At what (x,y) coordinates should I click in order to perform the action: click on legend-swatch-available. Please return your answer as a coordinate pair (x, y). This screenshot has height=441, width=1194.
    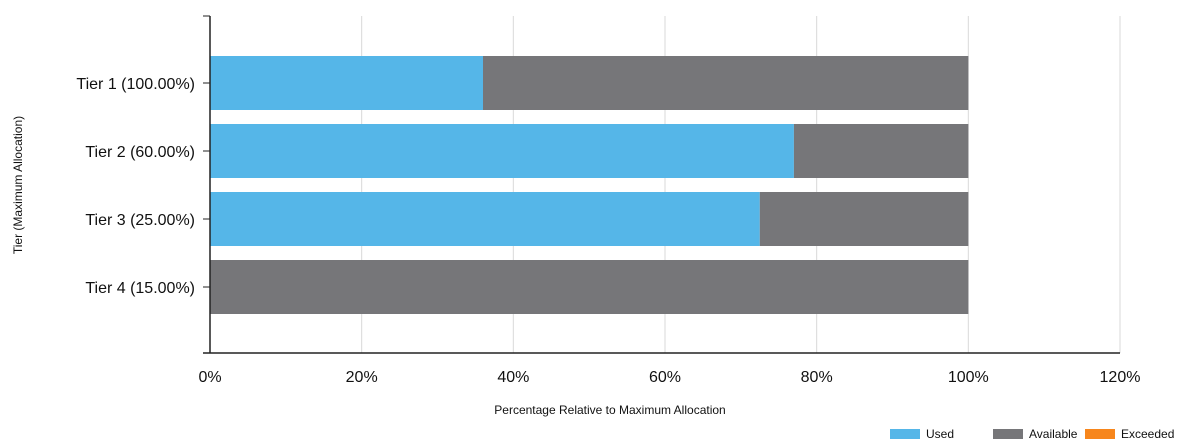
    Looking at the image, I should click on (1008, 434).